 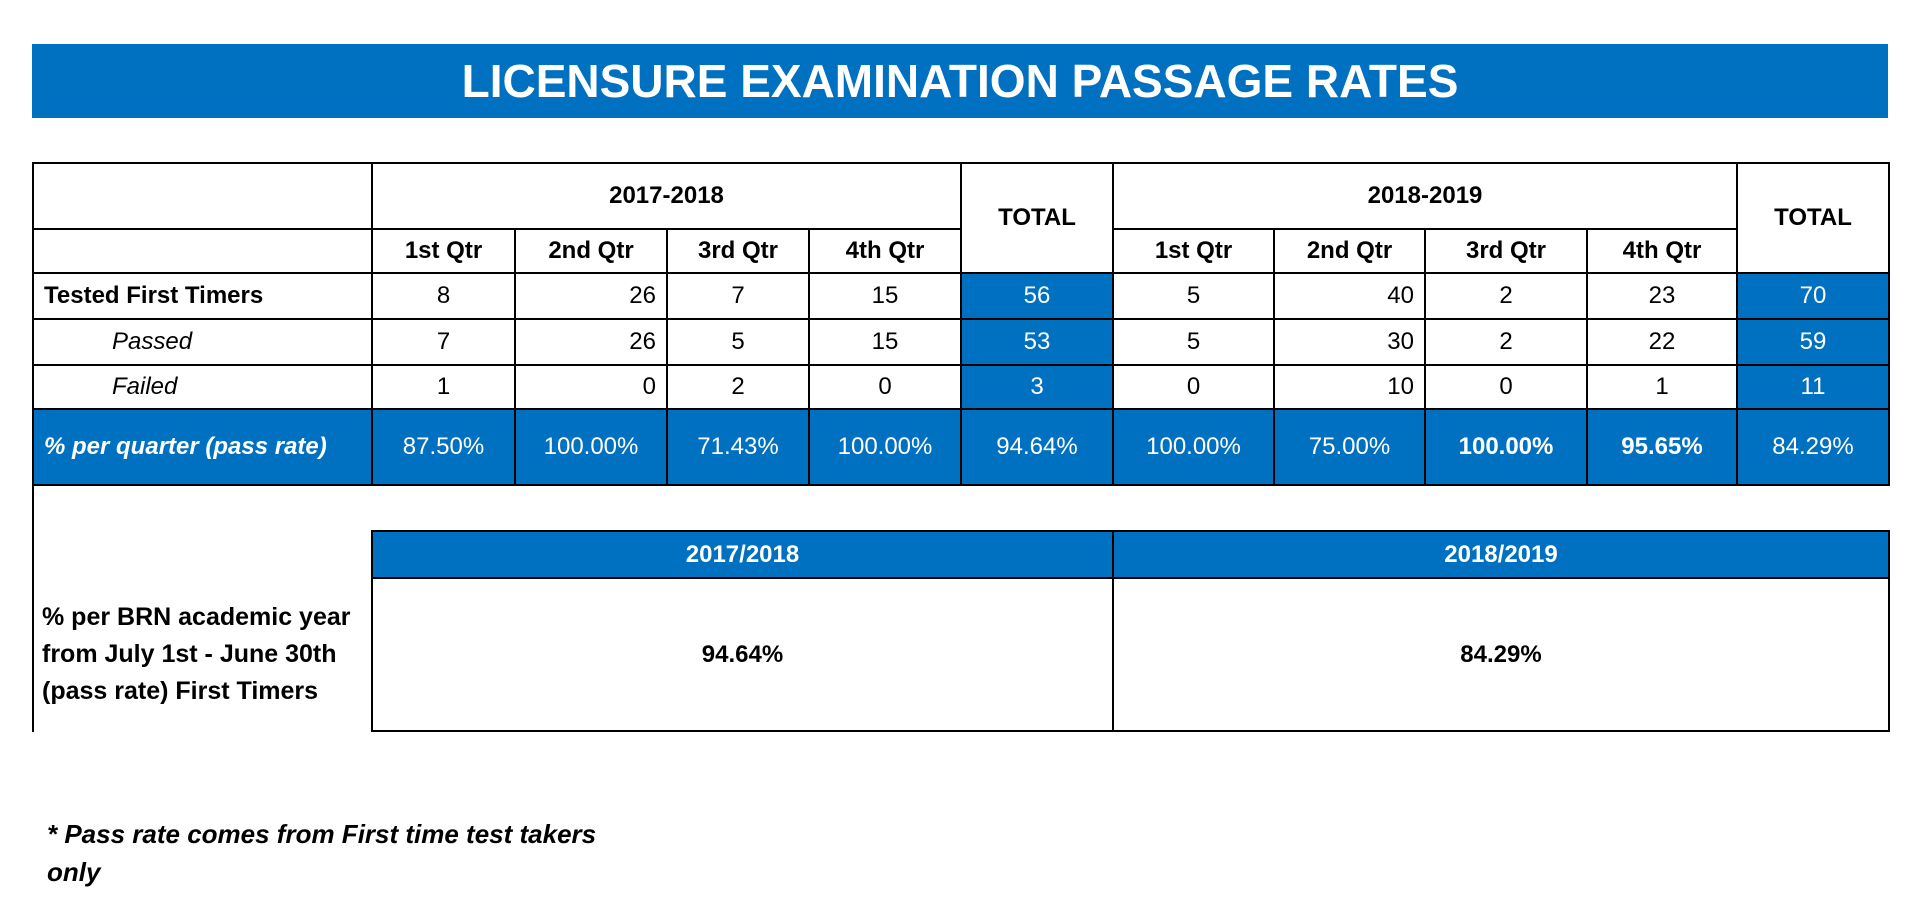 What do you see at coordinates (1813, 387) in the screenshot?
I see `value-cell: 11` at bounding box center [1813, 387].